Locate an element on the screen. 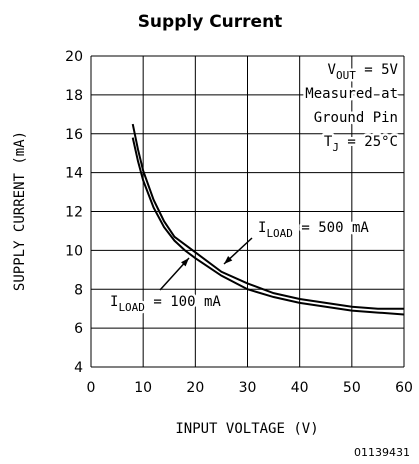 Image resolution: width=419 pixels, height=464 pixels. annotation: VOUT = 5V is located at coordinates (363, 72).